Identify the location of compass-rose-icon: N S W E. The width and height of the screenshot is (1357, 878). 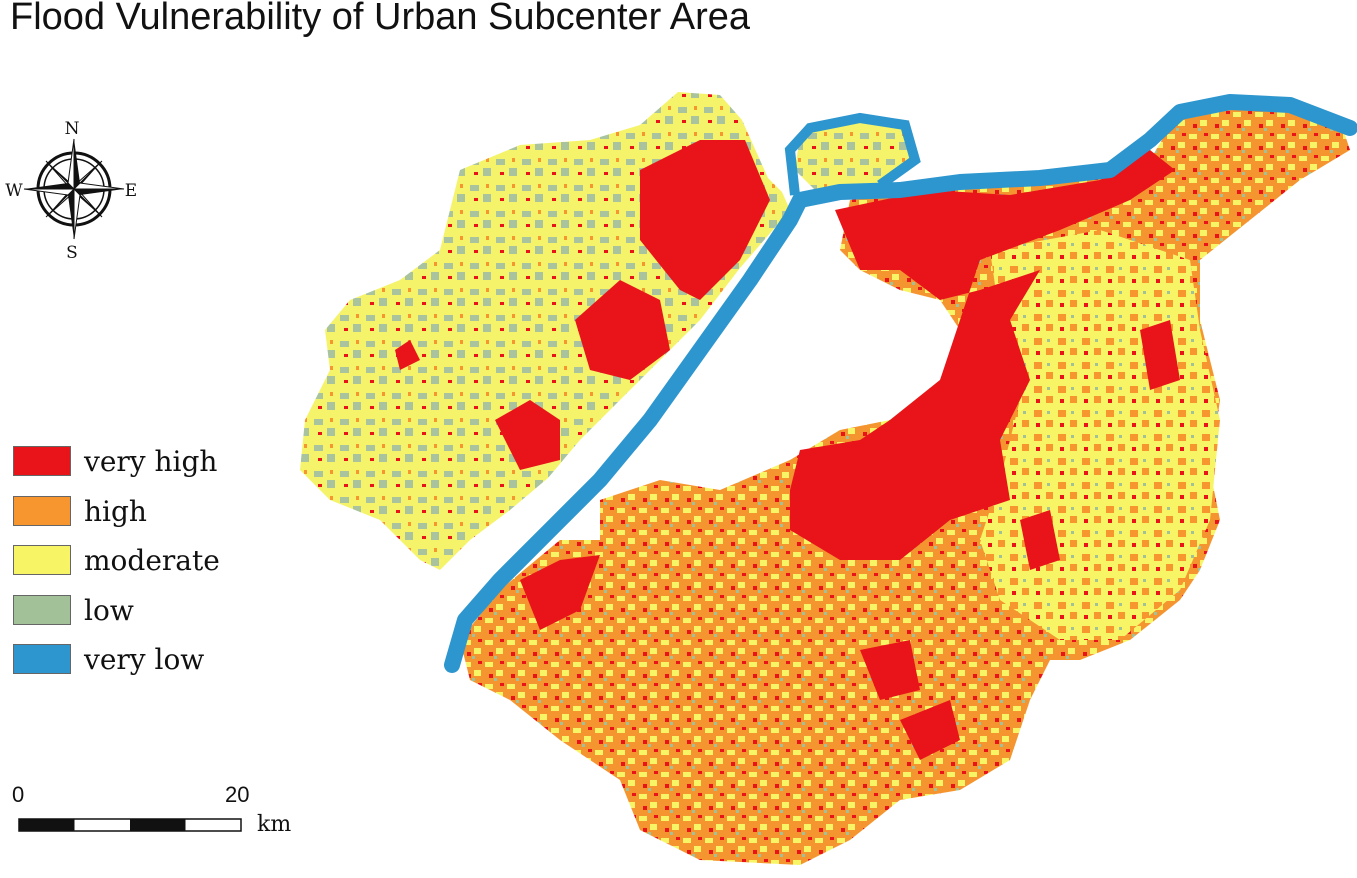
(71, 191).